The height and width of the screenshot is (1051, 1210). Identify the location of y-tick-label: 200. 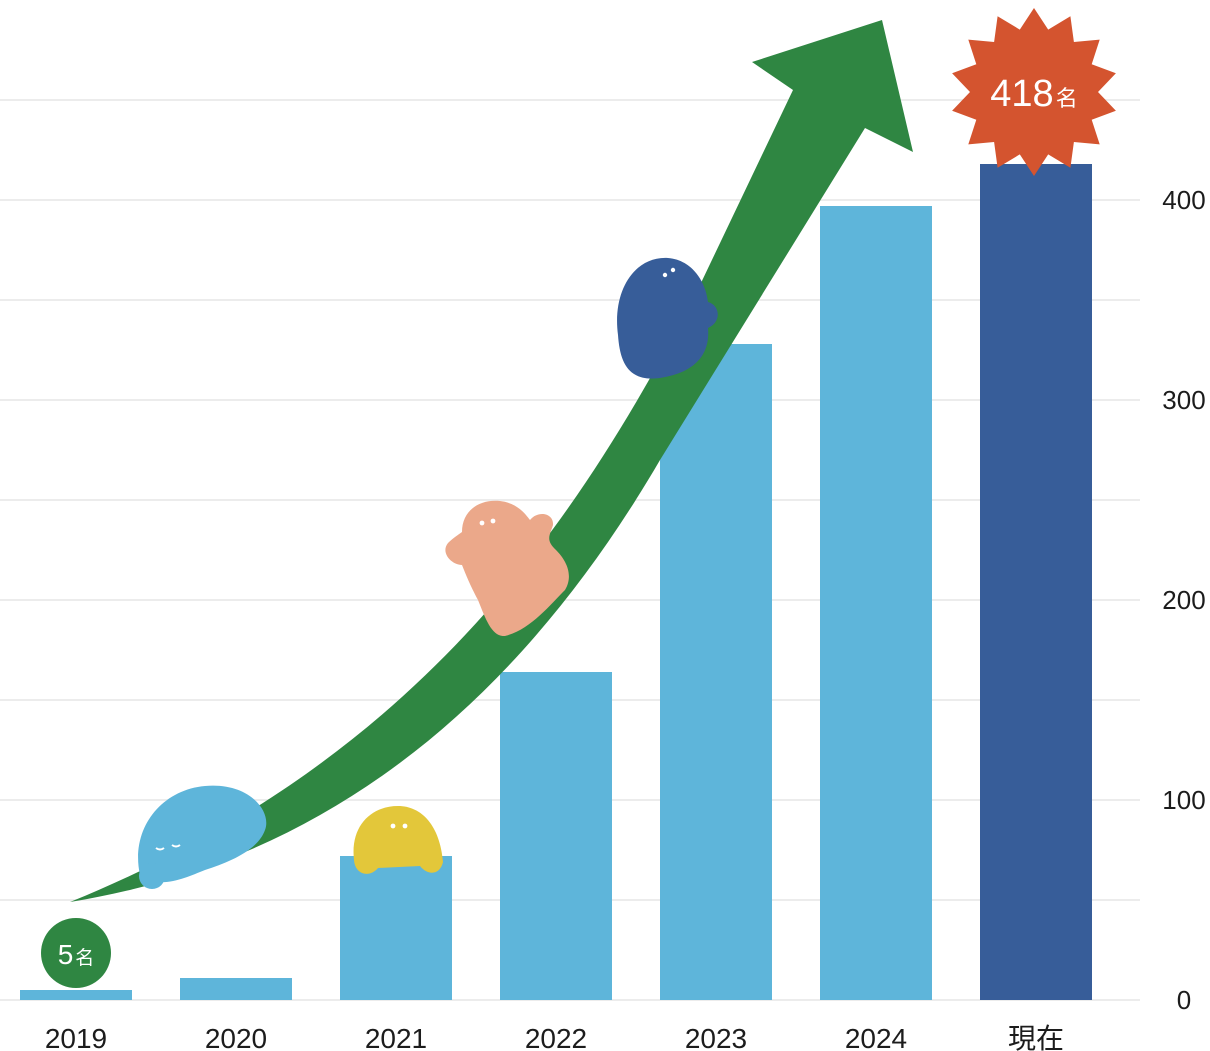
(1183, 600).